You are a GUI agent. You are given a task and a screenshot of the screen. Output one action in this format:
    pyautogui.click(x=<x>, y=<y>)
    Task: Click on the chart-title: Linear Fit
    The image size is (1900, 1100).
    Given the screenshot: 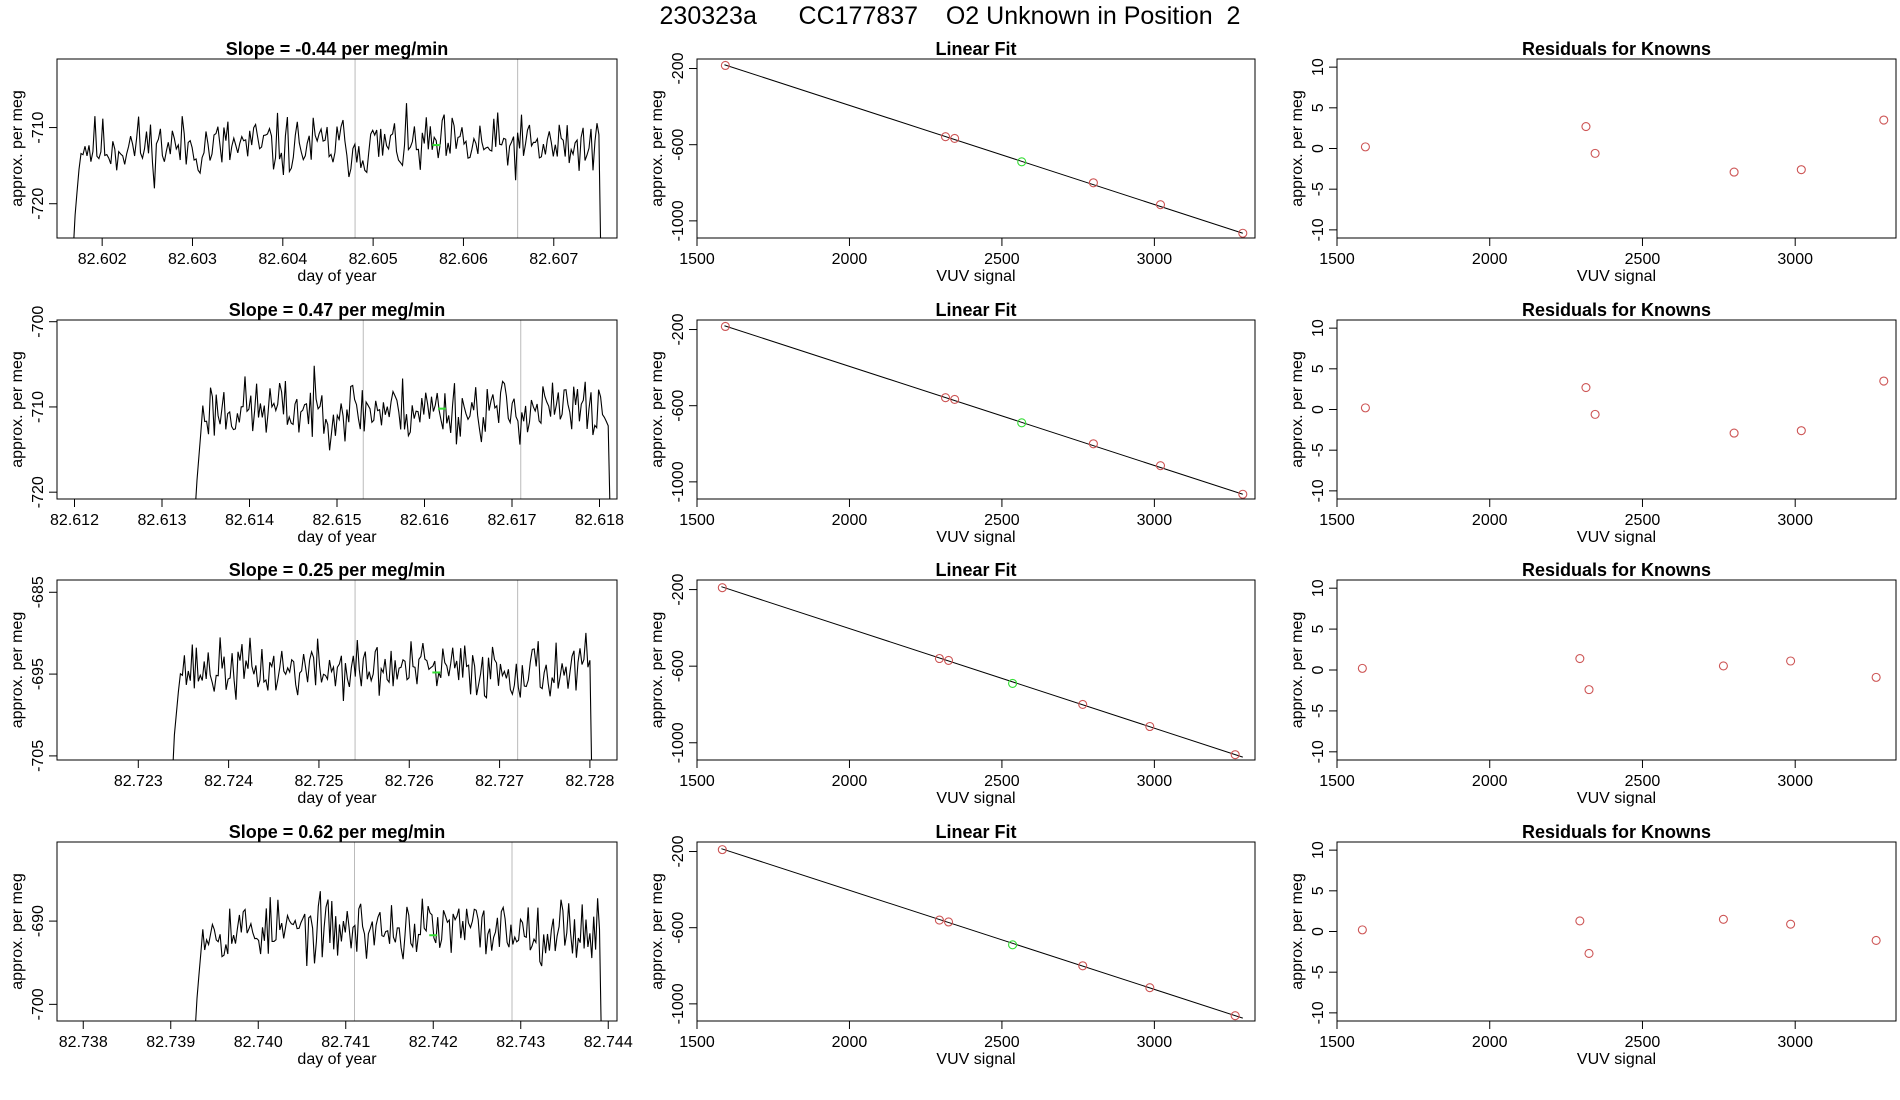 What is the action you would take?
    pyautogui.click(x=975, y=310)
    